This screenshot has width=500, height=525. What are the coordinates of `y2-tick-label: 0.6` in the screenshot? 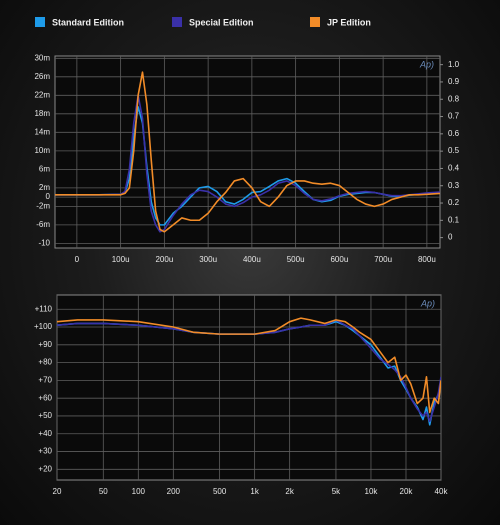 It's located at (454, 133).